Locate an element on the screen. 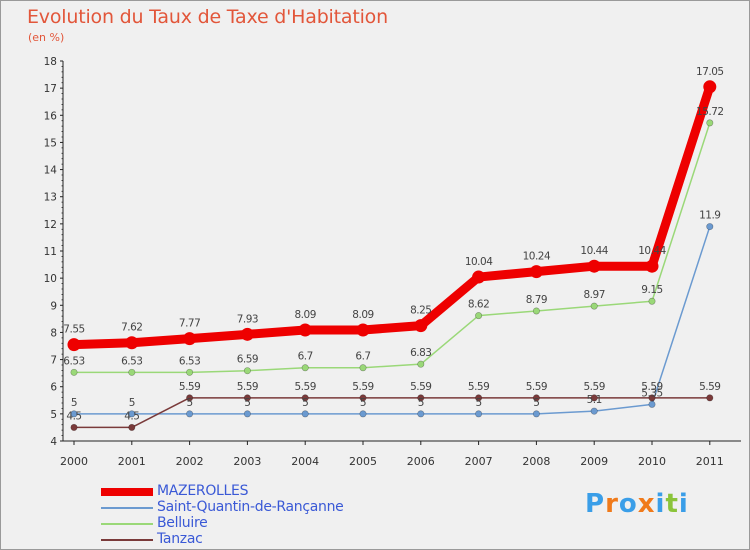  y-tick-label: 12 is located at coordinates (50, 225).